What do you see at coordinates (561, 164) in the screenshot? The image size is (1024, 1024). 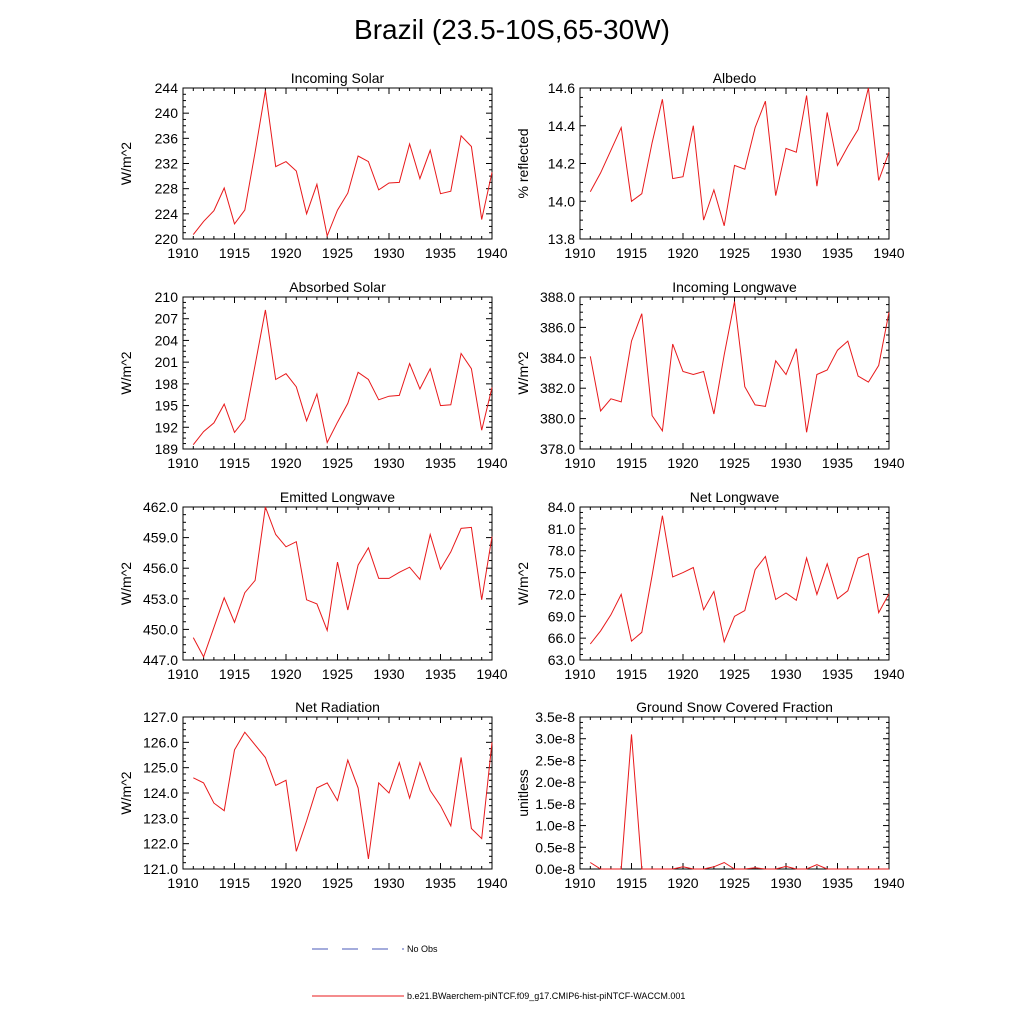 I see `y-tick-label: 14.2` at bounding box center [561, 164].